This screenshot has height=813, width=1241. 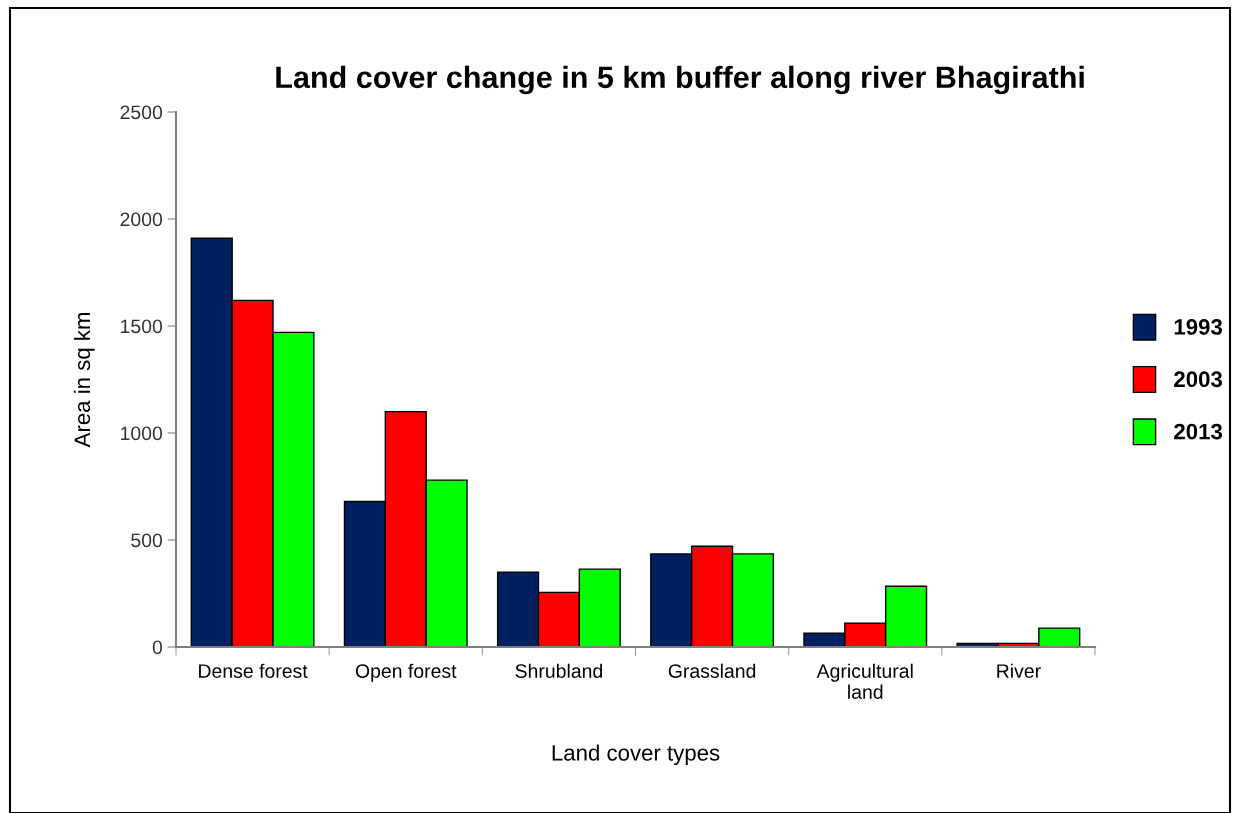 I want to click on x-tick-label: Open forest, so click(x=406, y=672).